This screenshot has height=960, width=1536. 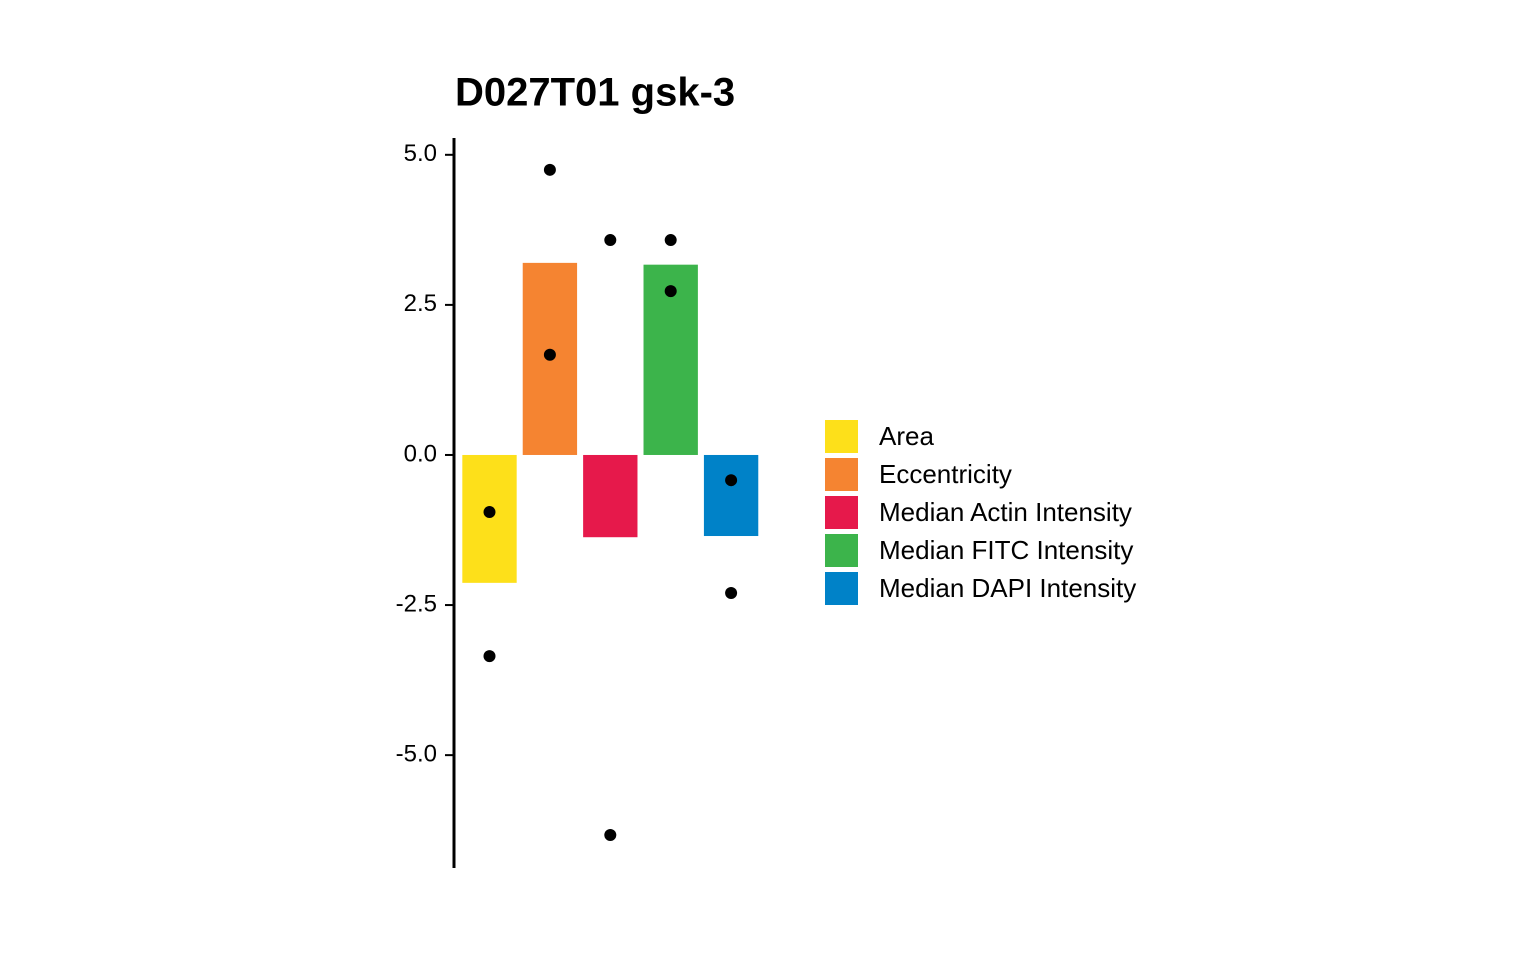 What do you see at coordinates (1007, 588) in the screenshot?
I see `legend-label: Median DAPI Intensity` at bounding box center [1007, 588].